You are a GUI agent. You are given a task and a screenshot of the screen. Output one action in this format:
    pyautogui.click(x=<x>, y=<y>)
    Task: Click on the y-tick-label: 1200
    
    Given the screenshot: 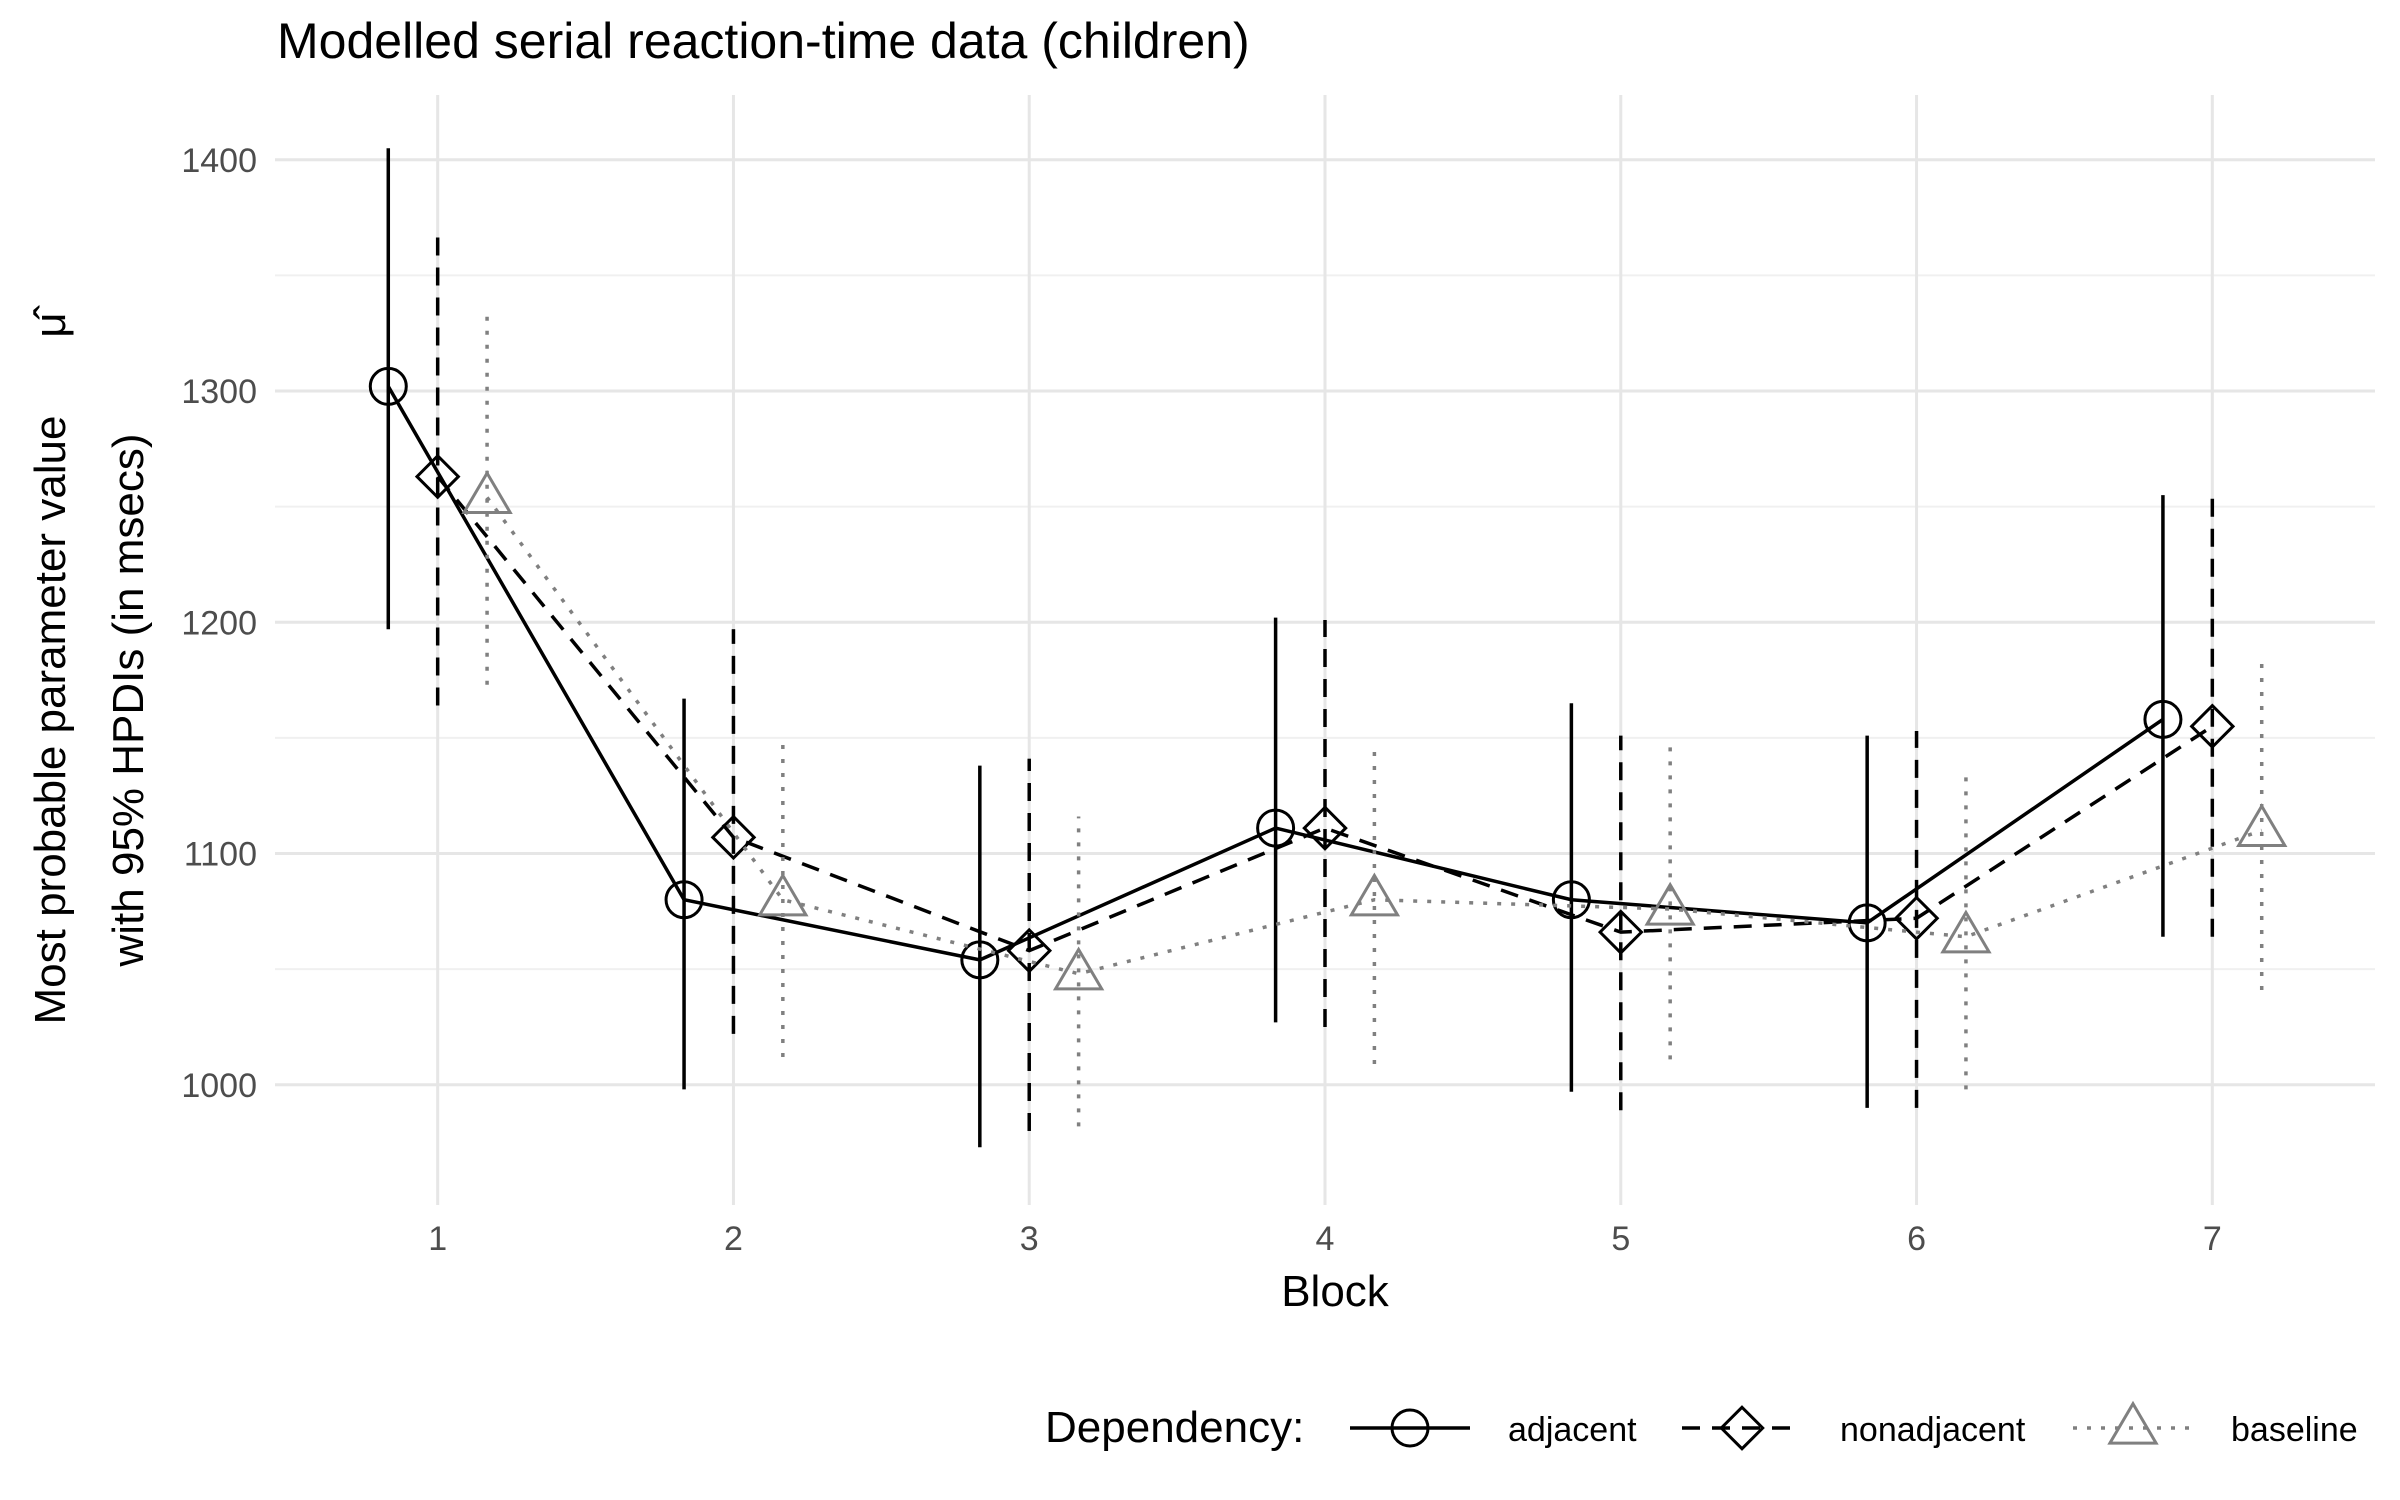 What is the action you would take?
    pyautogui.click(x=219, y=623)
    